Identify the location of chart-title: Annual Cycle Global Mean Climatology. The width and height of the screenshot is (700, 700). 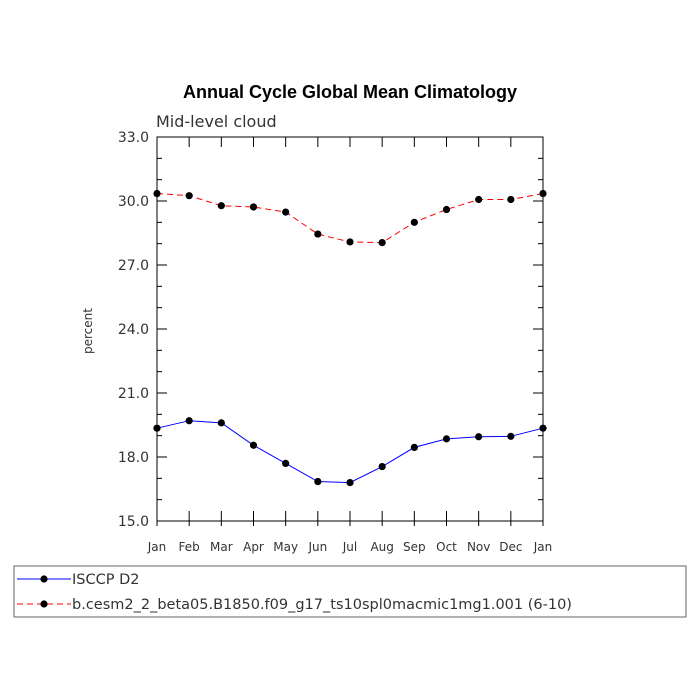
(350, 92).